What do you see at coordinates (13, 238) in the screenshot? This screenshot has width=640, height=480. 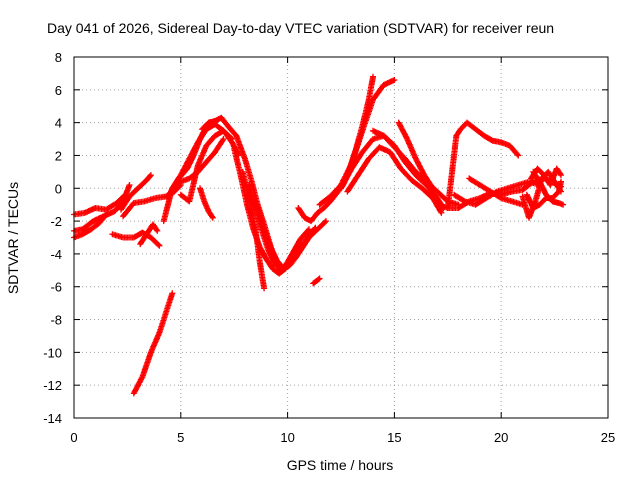 I see `y-axis-label: SDTVAR / TECUs` at bounding box center [13, 238].